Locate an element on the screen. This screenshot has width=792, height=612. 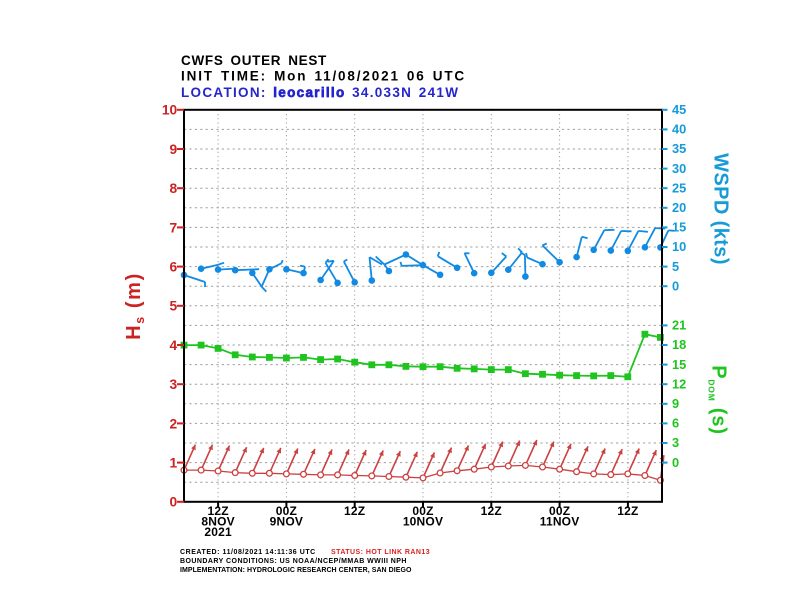
svg-text: 25 is located at coordinates (679, 187).